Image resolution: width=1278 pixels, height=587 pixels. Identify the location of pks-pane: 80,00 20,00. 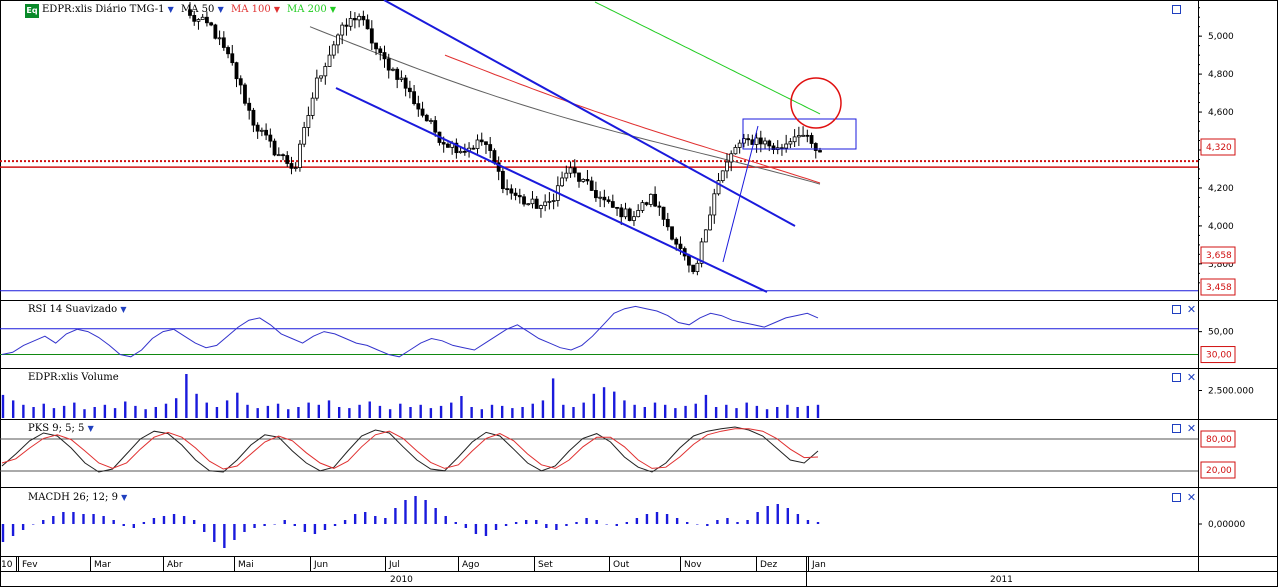
(618, 452).